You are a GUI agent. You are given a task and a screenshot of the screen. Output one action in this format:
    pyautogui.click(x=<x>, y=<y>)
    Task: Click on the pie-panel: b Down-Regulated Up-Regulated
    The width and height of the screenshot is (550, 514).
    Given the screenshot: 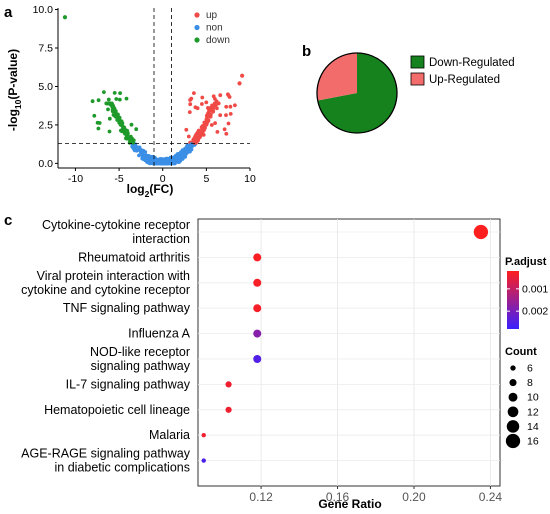 What is the action you would take?
    pyautogui.click(x=408, y=88)
    